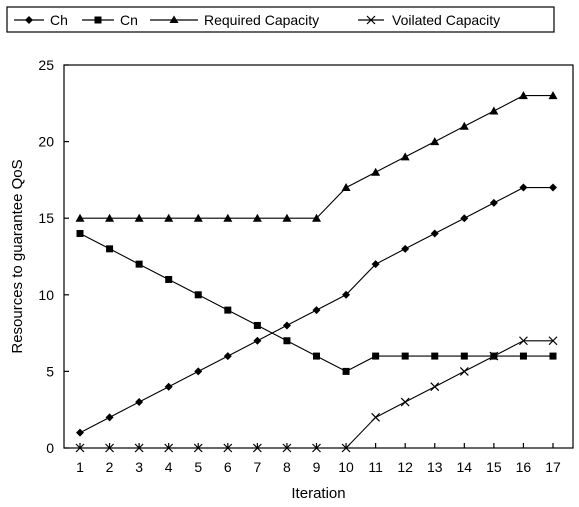 This screenshot has width=579, height=507. What do you see at coordinates (198, 467) in the screenshot?
I see `x-tick-label: 5` at bounding box center [198, 467].